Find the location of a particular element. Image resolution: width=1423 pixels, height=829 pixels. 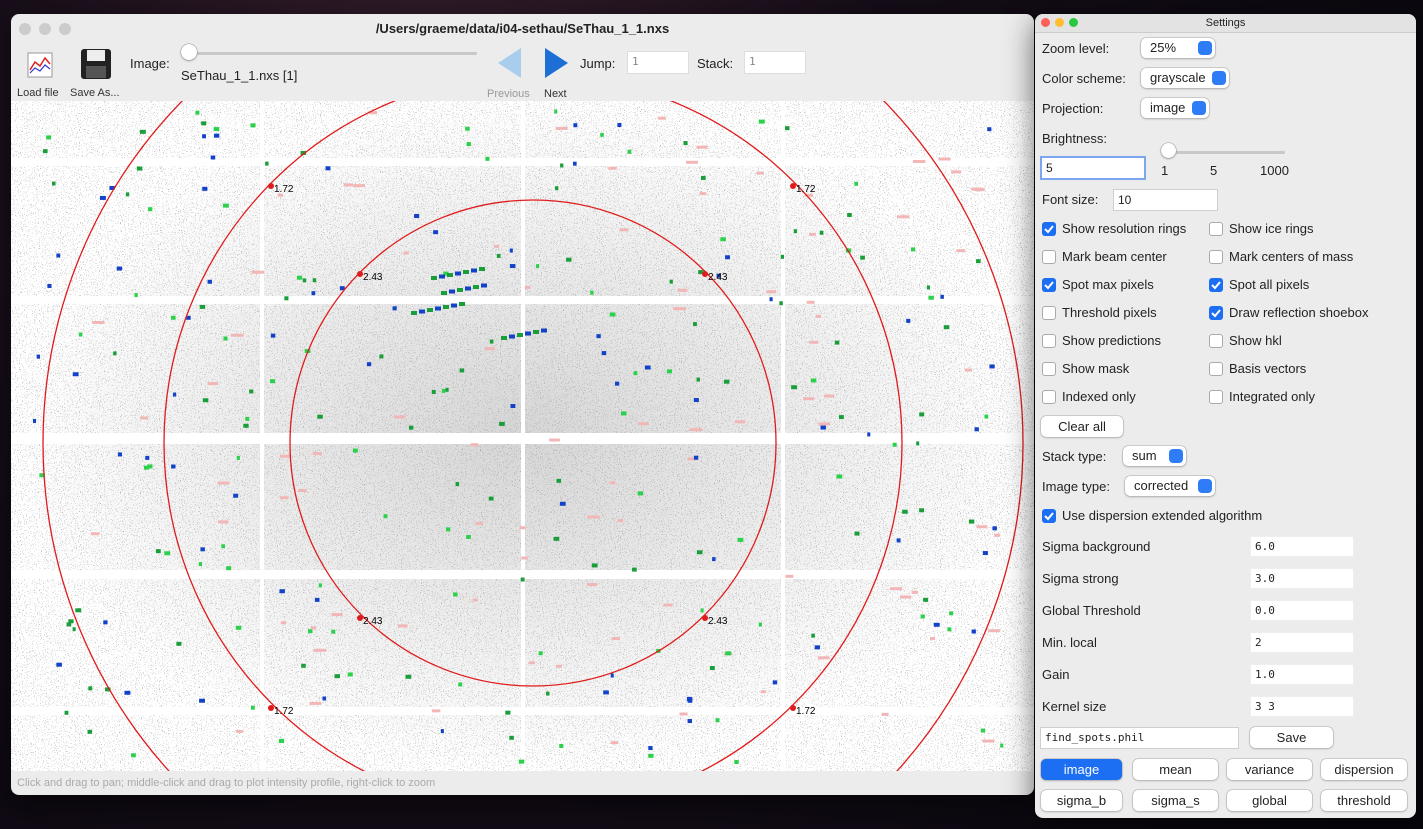

brightness-knob is located at coordinates (1168, 150).